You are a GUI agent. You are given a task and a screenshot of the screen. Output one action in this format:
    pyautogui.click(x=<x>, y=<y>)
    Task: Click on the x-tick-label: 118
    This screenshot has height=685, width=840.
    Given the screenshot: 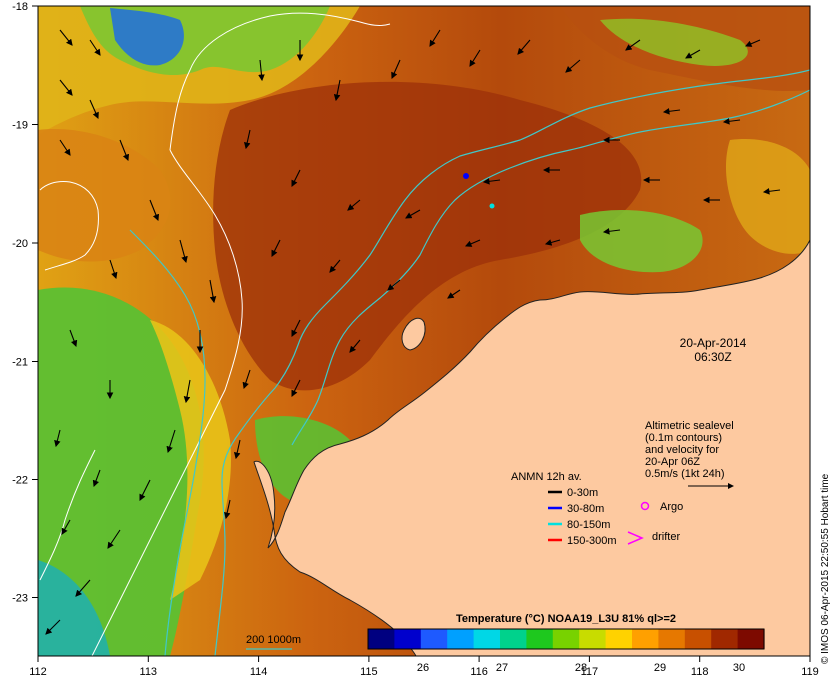 What is the action you would take?
    pyautogui.click(x=700, y=672)
    